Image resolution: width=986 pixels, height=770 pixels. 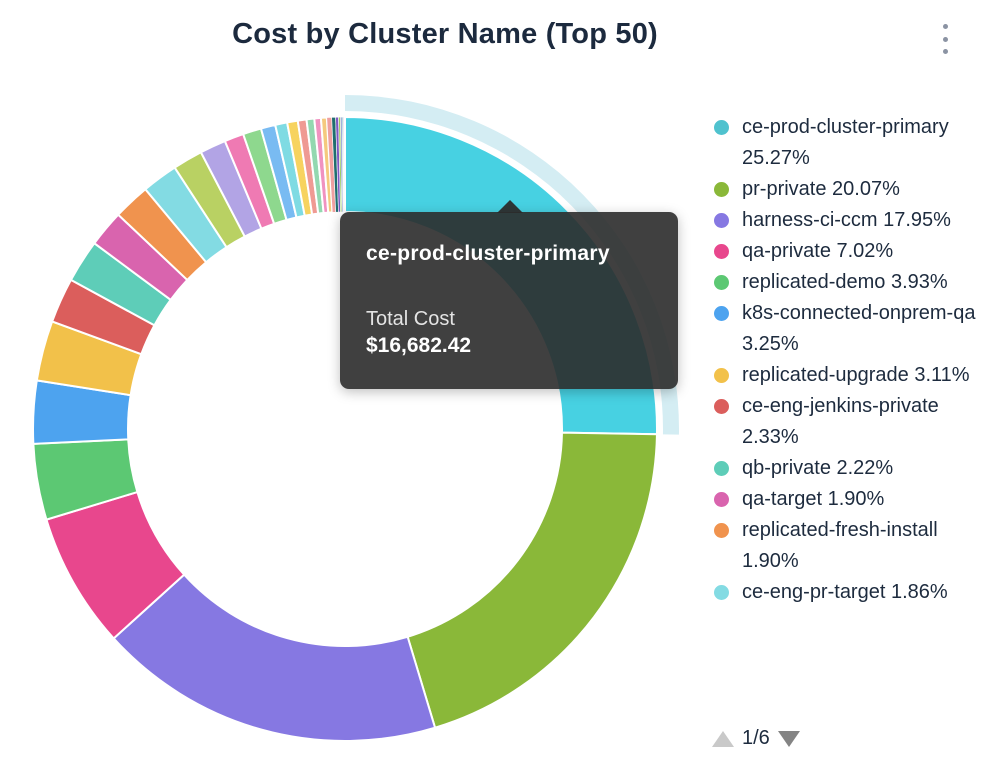 I want to click on legend-item-ce-eng-pr-target: ce-eng-pr-target 1.86%, so click(x=845, y=592).